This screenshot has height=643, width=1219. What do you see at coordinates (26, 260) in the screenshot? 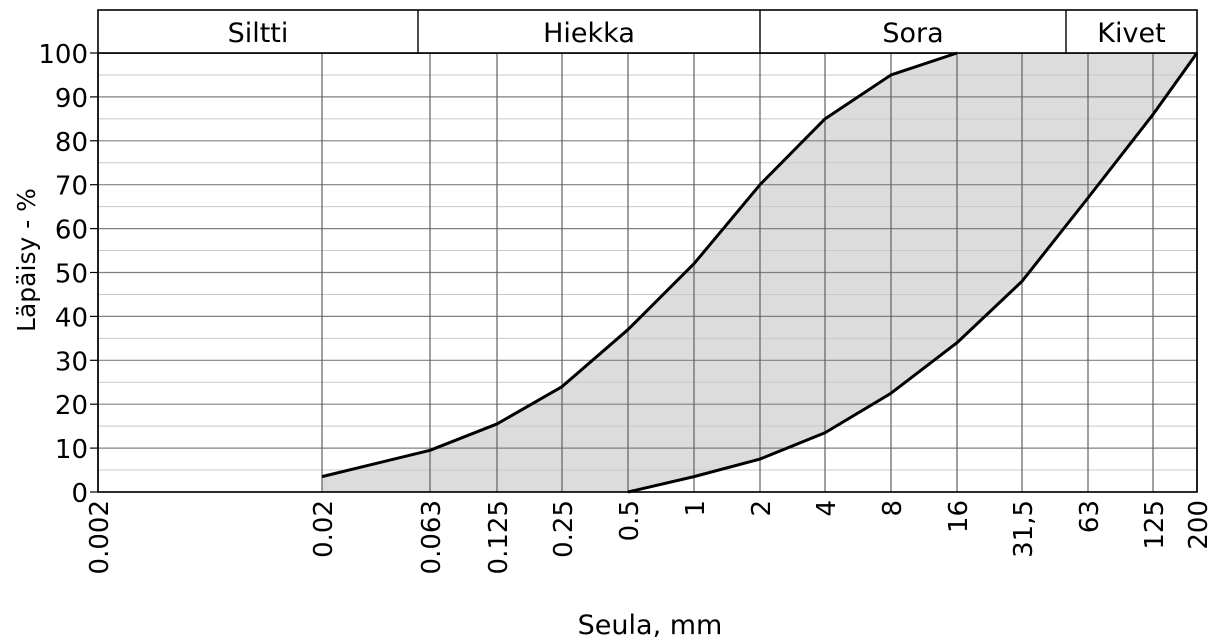
I see `y-axis-label: Läpäisy - %` at bounding box center [26, 260].